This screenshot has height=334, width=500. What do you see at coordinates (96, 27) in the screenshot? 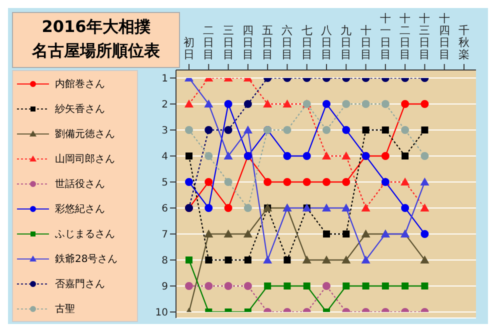
I see `chart-title: 2016年大相撲` at bounding box center [96, 27].